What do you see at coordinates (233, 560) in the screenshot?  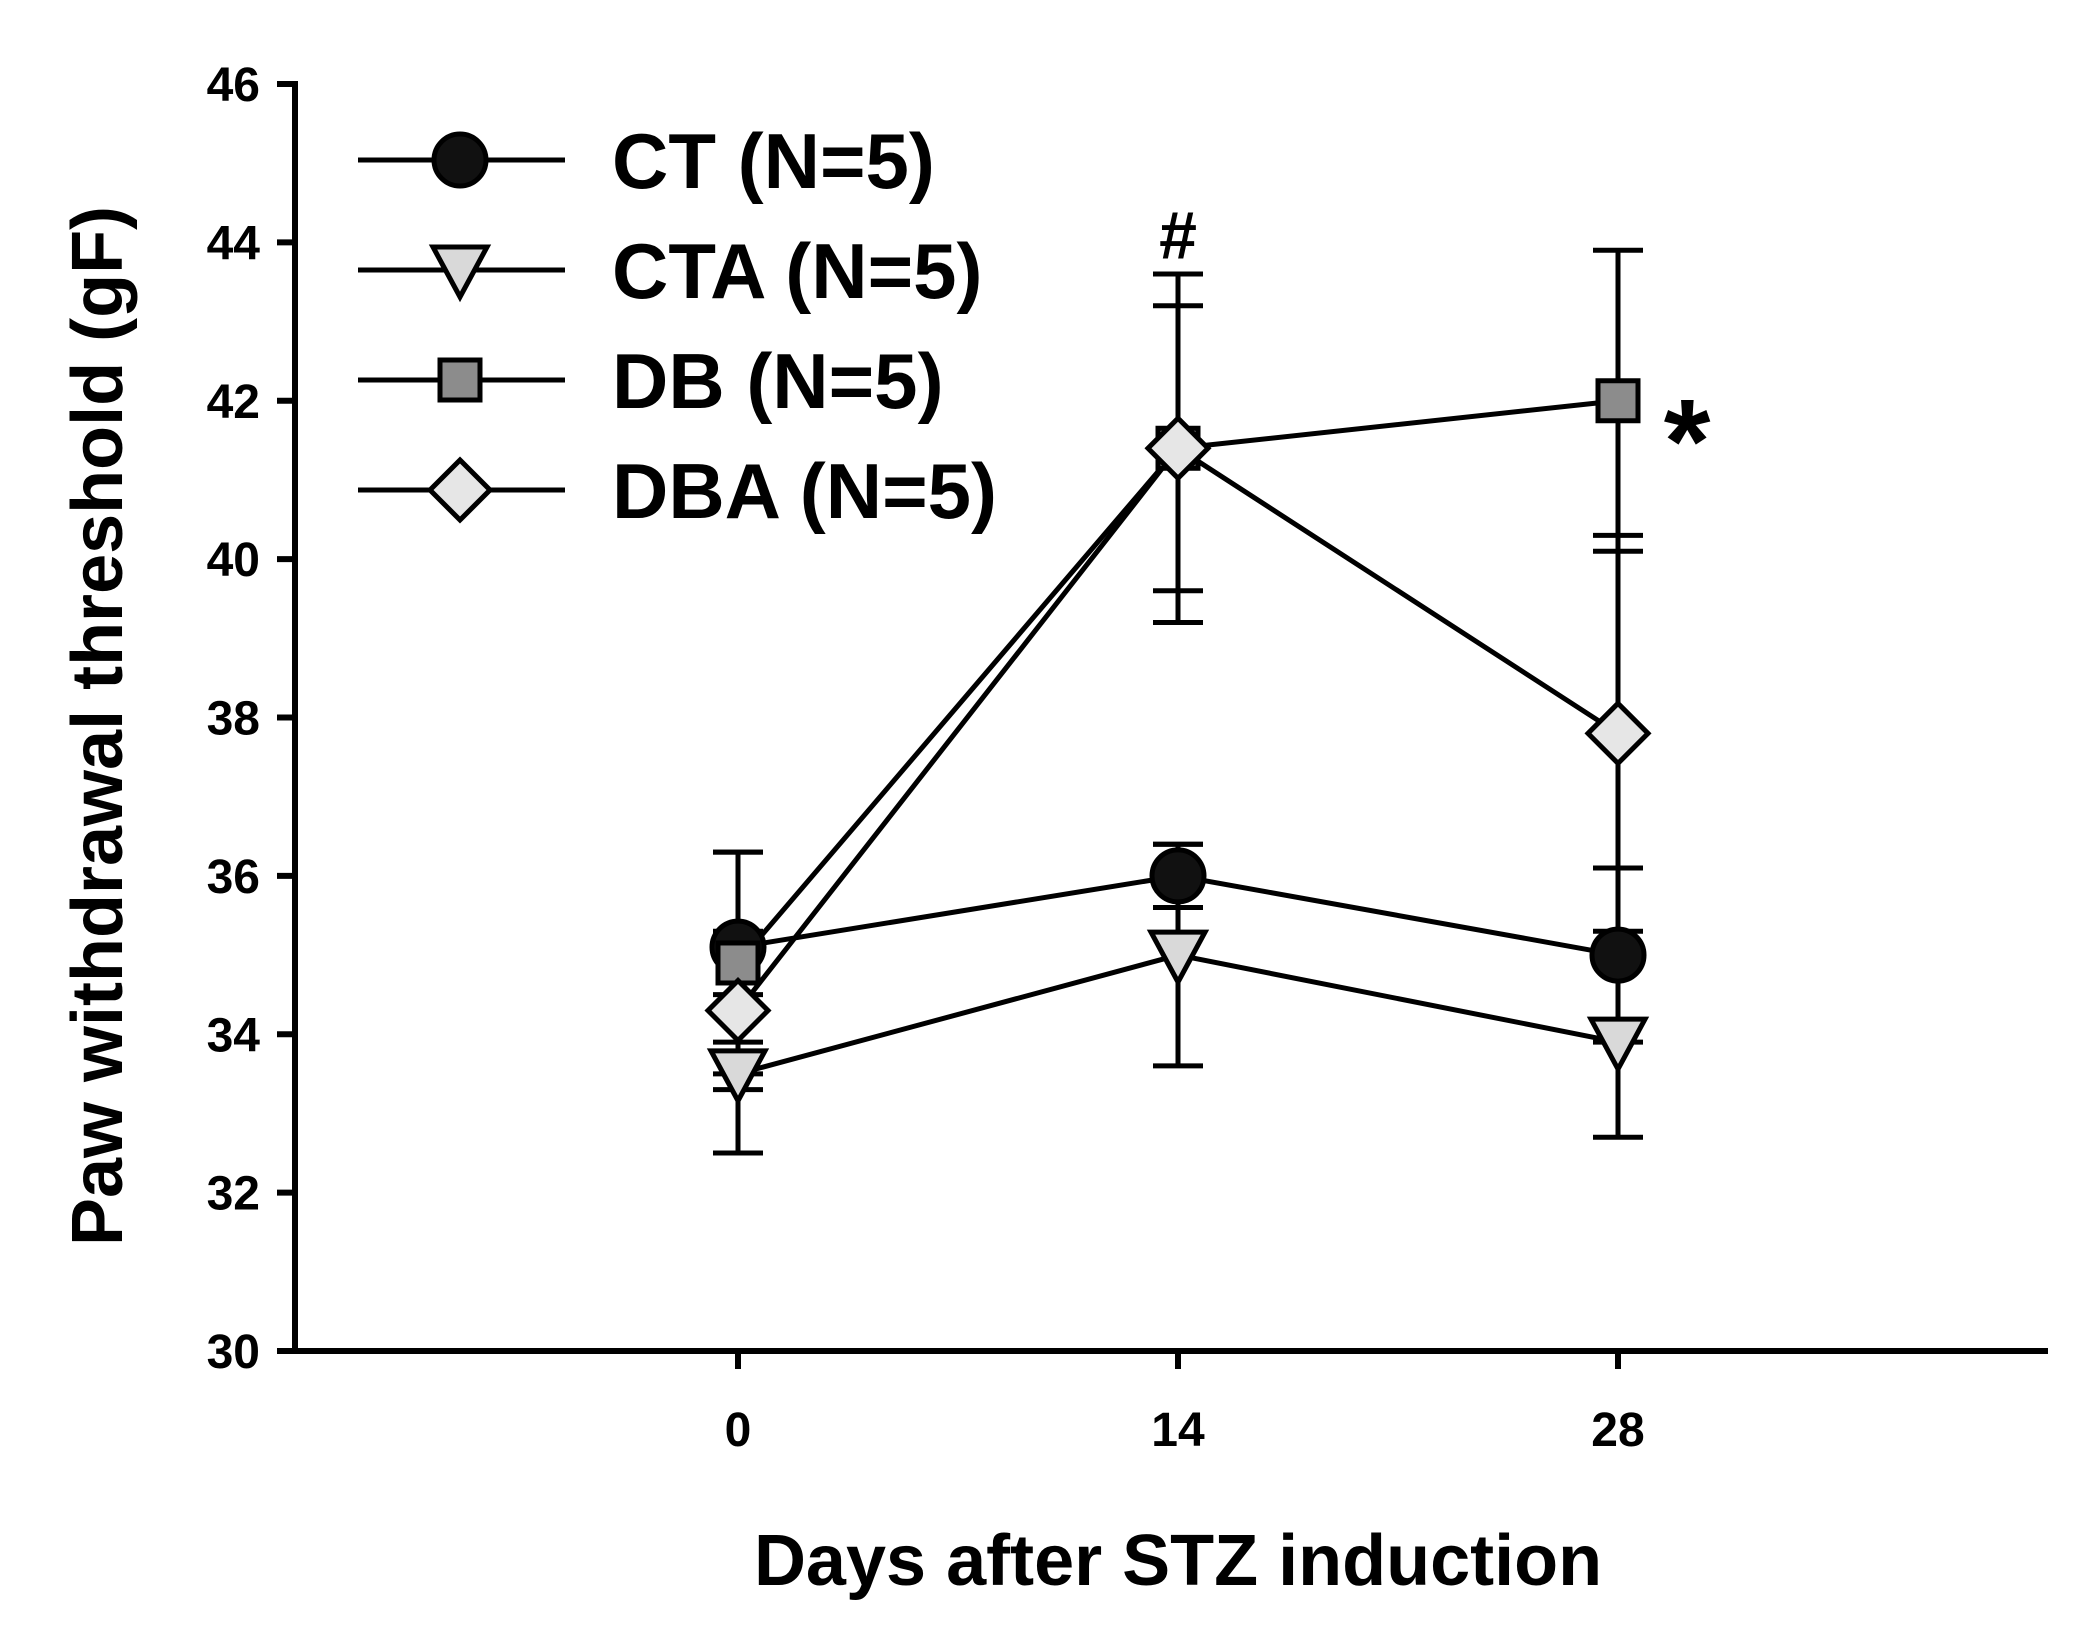 I see `y-tick-label: 40` at bounding box center [233, 560].